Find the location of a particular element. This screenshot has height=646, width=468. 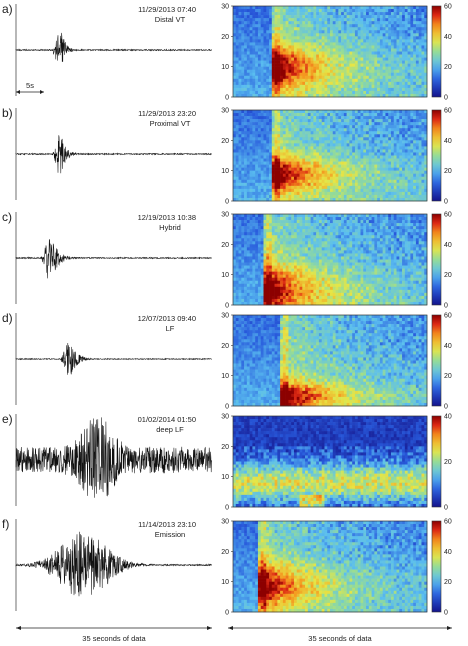

frequency-tick-label: 0 is located at coordinates (227, 202).